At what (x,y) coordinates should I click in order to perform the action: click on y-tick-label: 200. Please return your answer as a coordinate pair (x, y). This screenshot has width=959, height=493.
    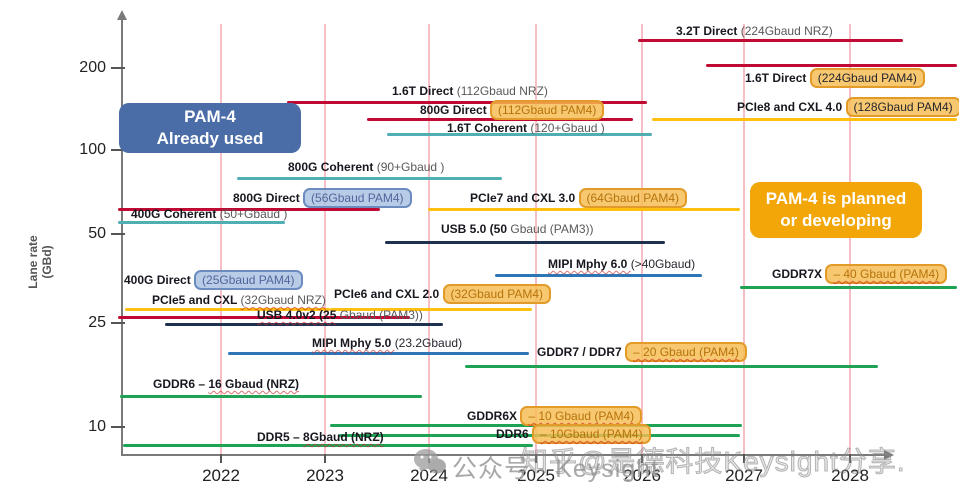
    Looking at the image, I should click on (92, 67).